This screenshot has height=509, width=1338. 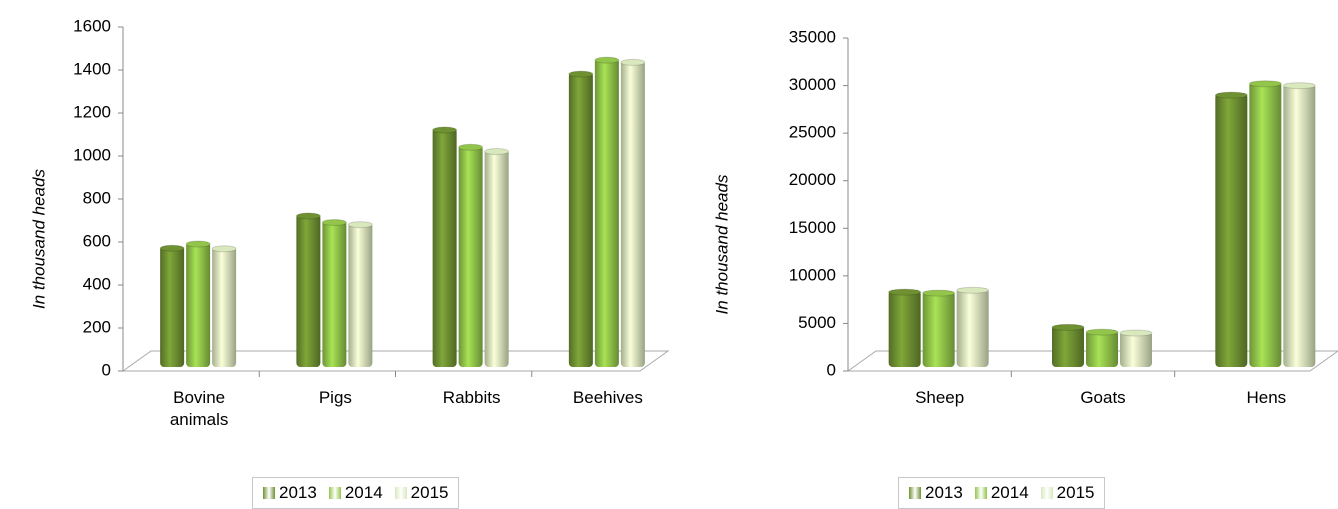 What do you see at coordinates (92, 154) in the screenshot?
I see `y-tick-label: 1000` at bounding box center [92, 154].